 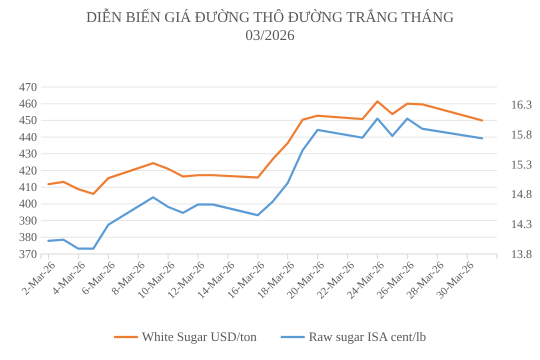 What do you see at coordinates (28, 170) in the screenshot?
I see `y-tick-label: 420` at bounding box center [28, 170].